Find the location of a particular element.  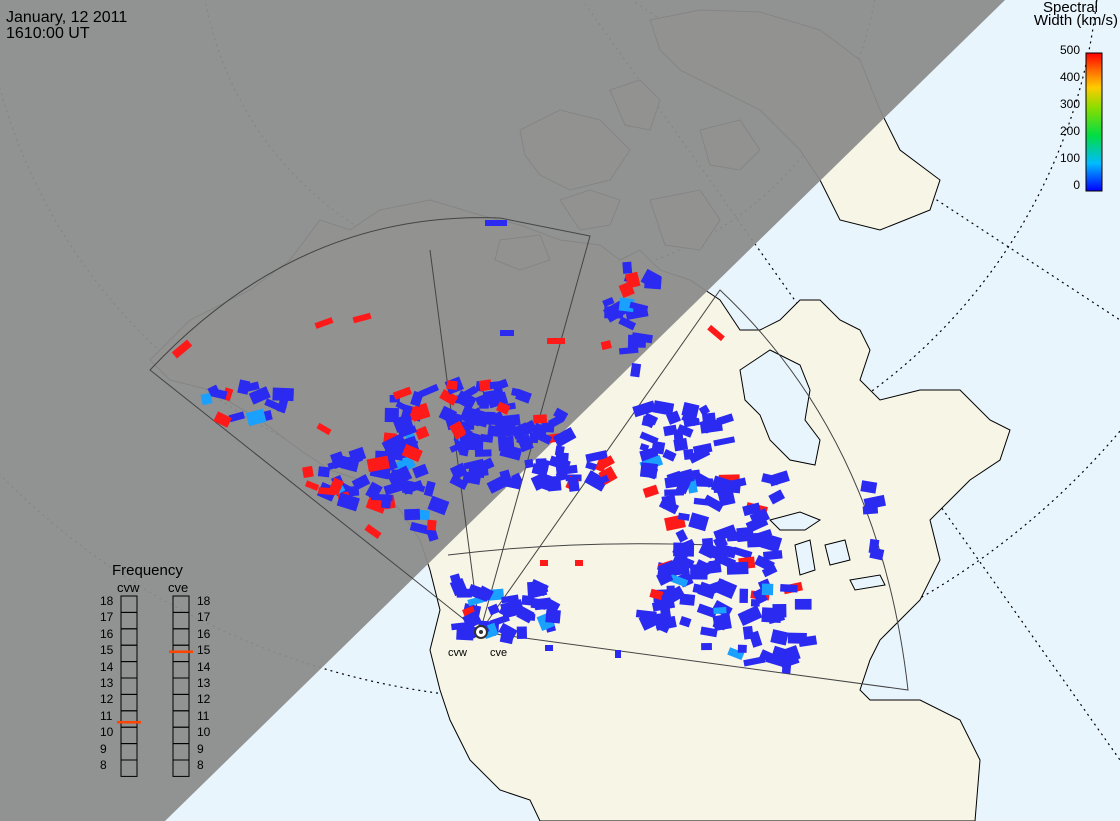

spectral-width-units: Width (km/s) is located at coordinates (1075, 20).